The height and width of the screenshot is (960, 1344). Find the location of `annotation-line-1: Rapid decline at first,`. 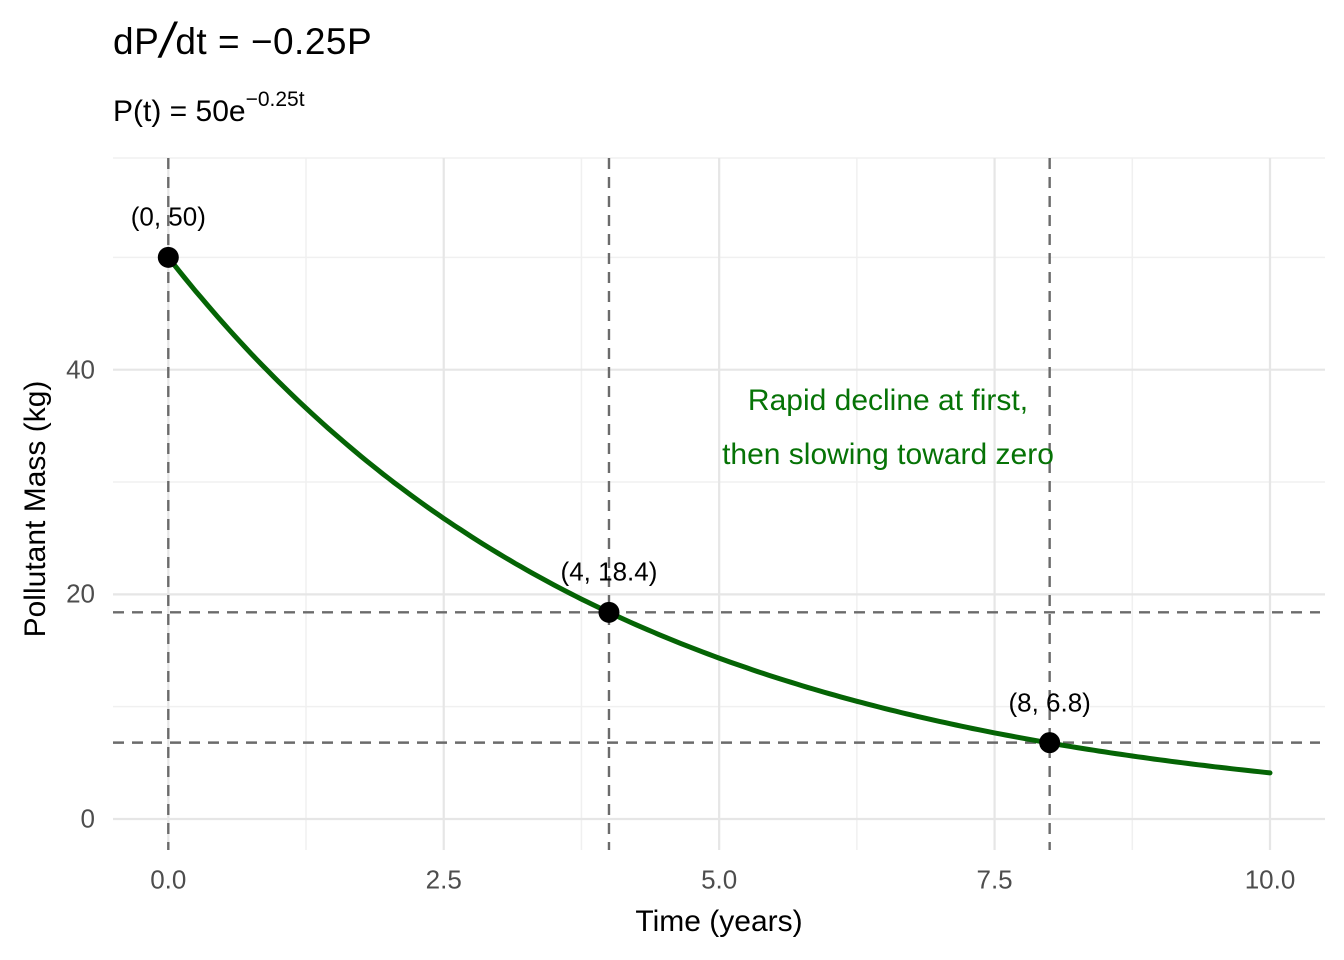

annotation-line-1: Rapid decline at first, is located at coordinates (888, 400).